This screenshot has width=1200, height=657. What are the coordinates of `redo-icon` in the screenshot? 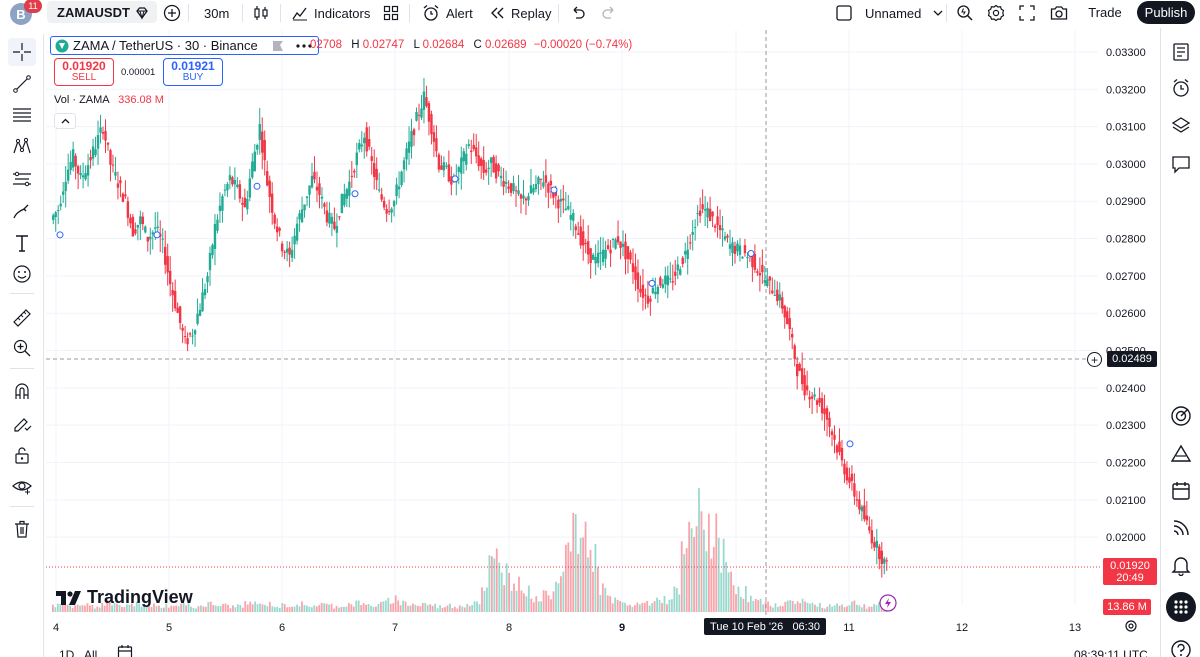 It's located at (609, 13).